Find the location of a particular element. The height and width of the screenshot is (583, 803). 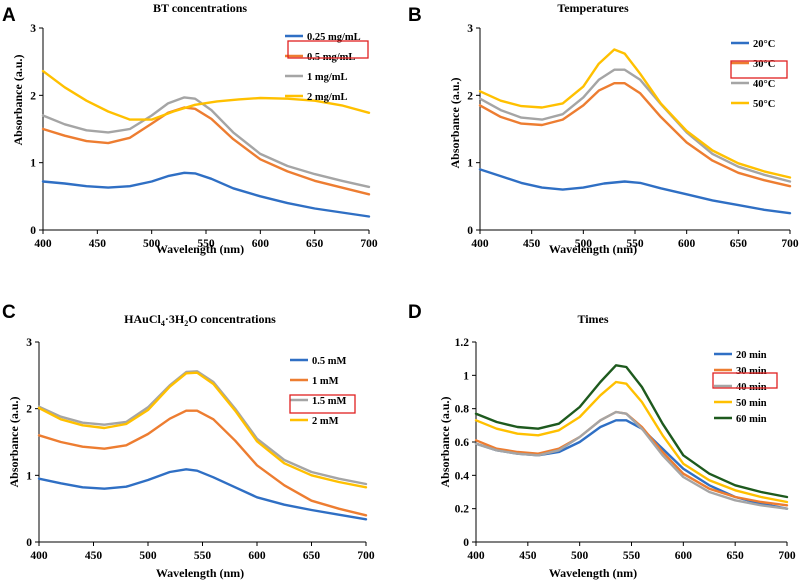

legend: 20°C 30°C 40°C 50°C is located at coordinates (759, 74).